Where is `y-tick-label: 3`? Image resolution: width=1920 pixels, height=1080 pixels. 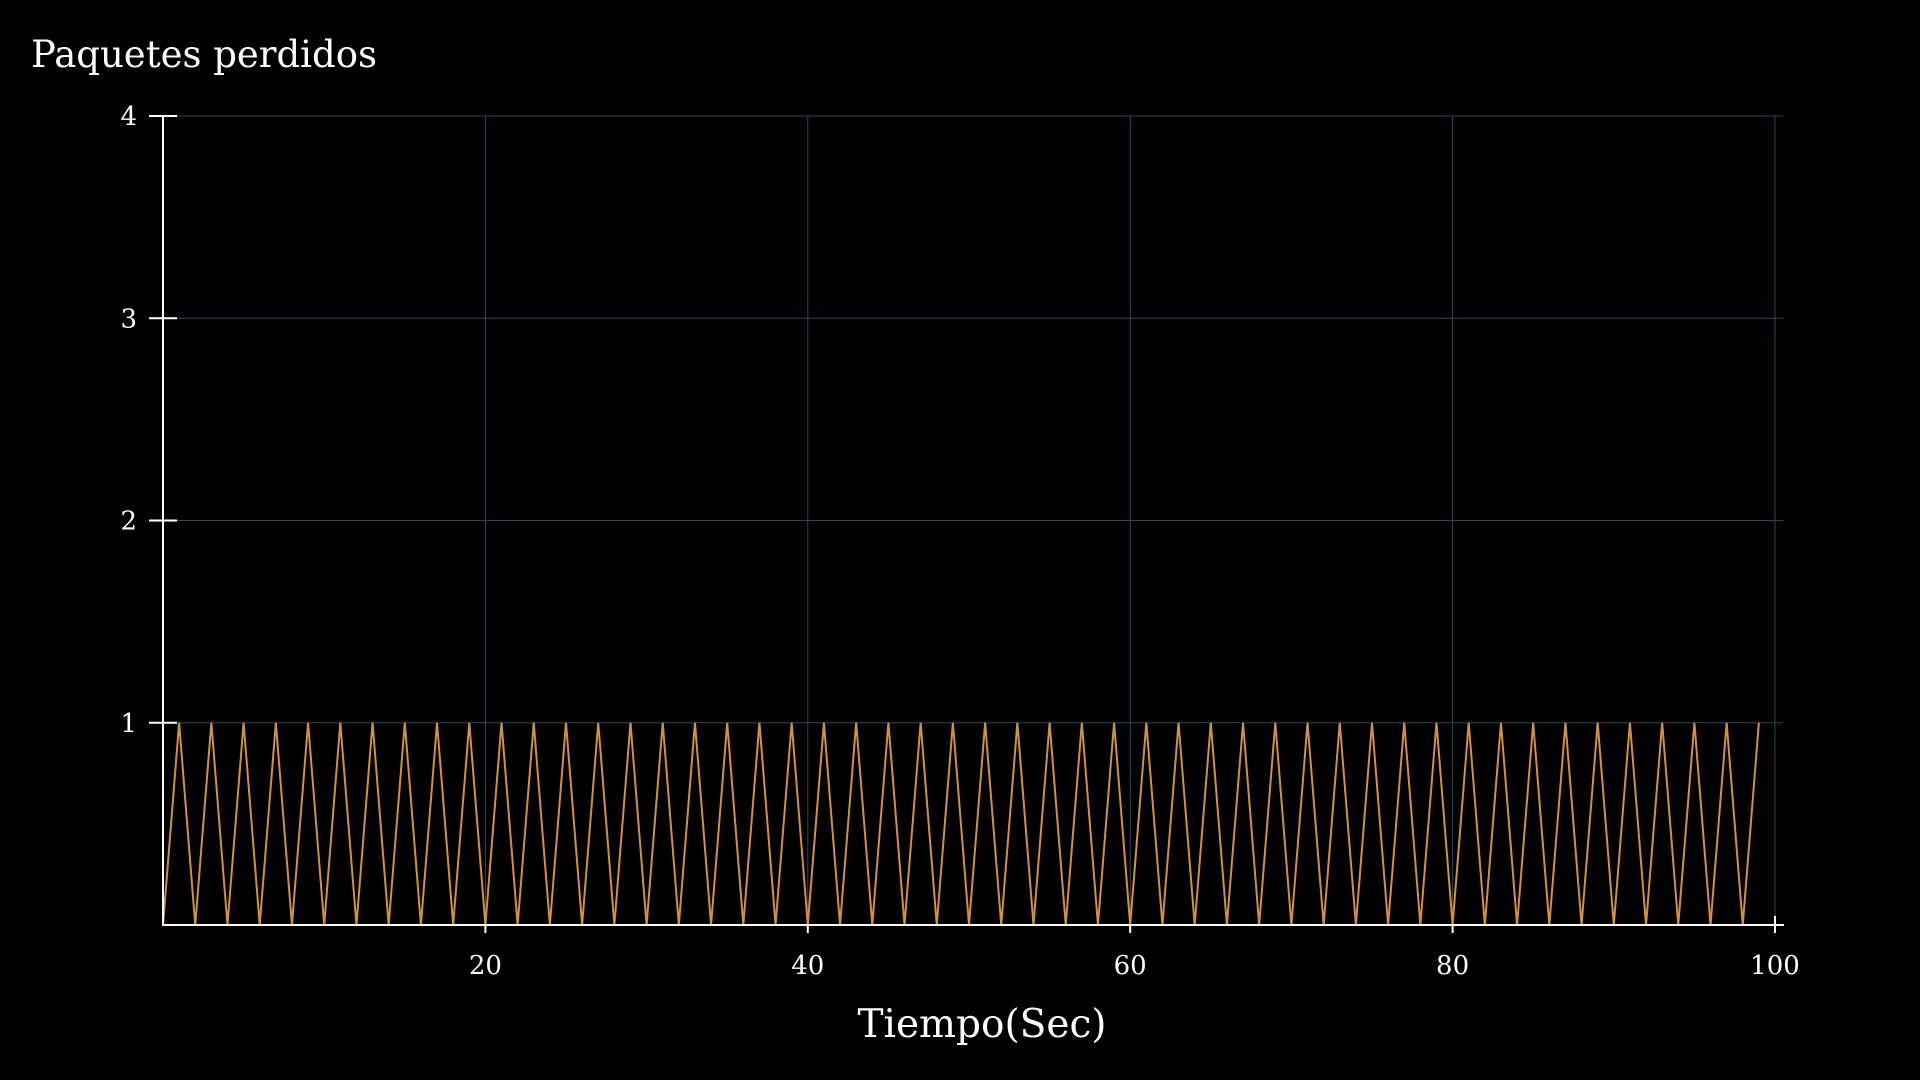
y-tick-label: 3 is located at coordinates (128, 319).